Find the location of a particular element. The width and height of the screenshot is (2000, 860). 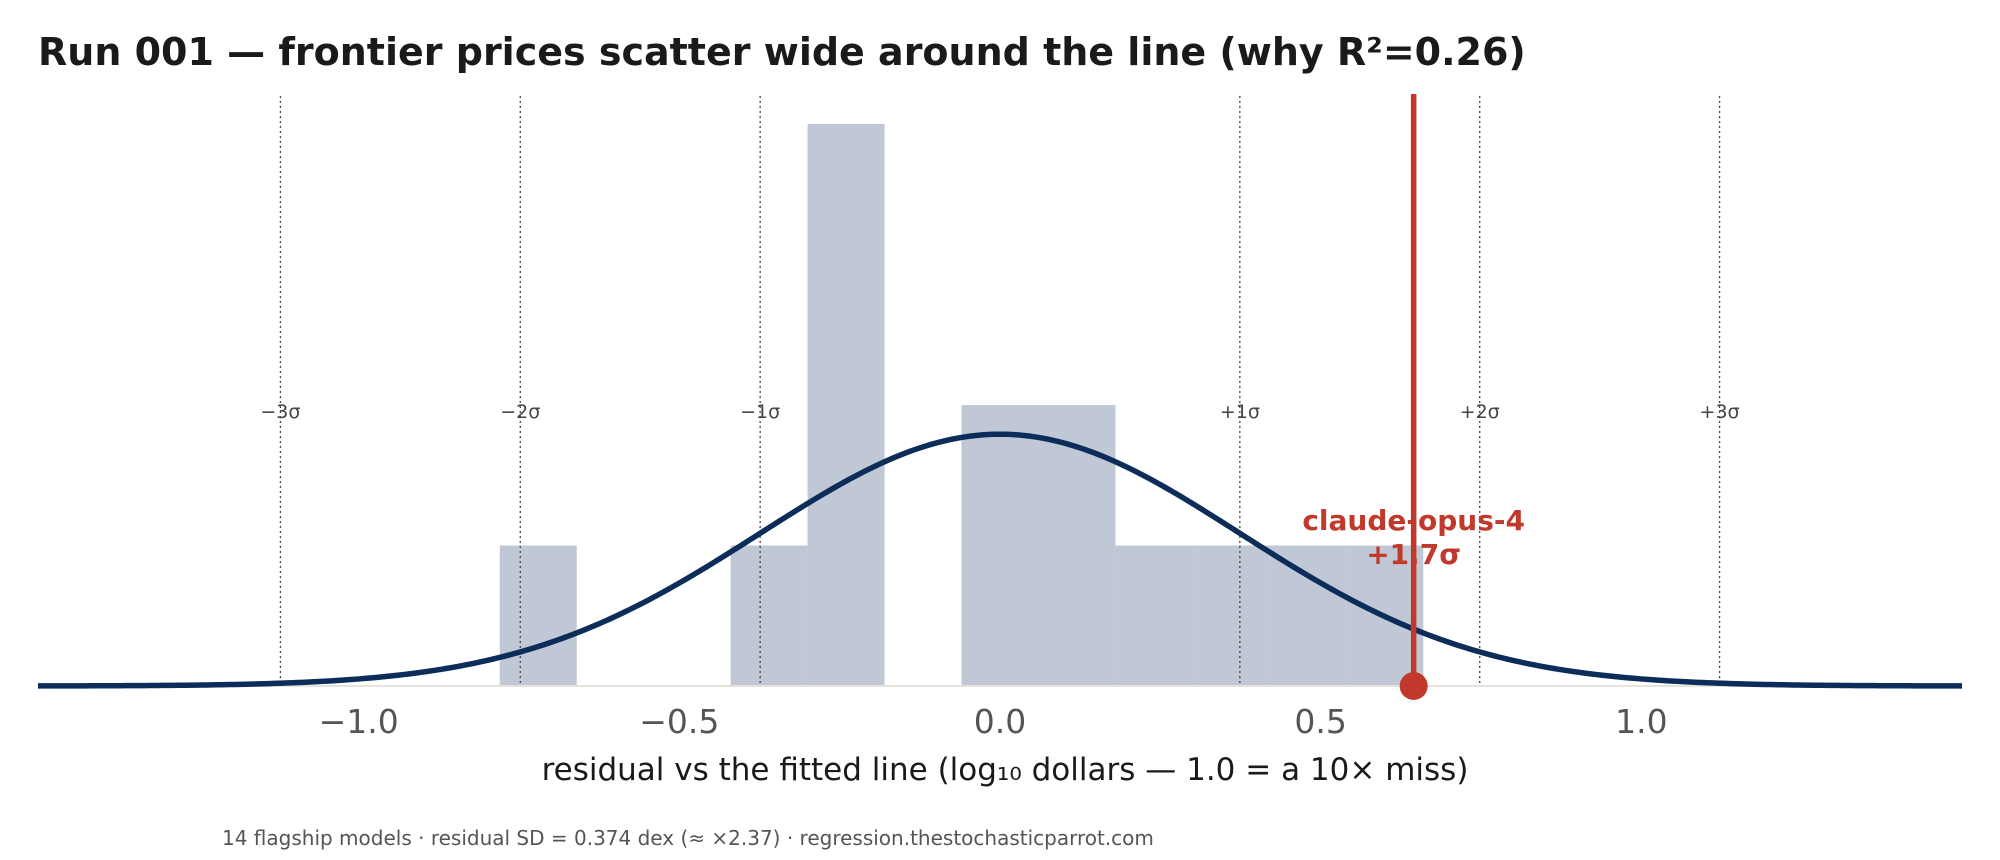

highlight-sigma-label: +1.7σ is located at coordinates (1413, 554).